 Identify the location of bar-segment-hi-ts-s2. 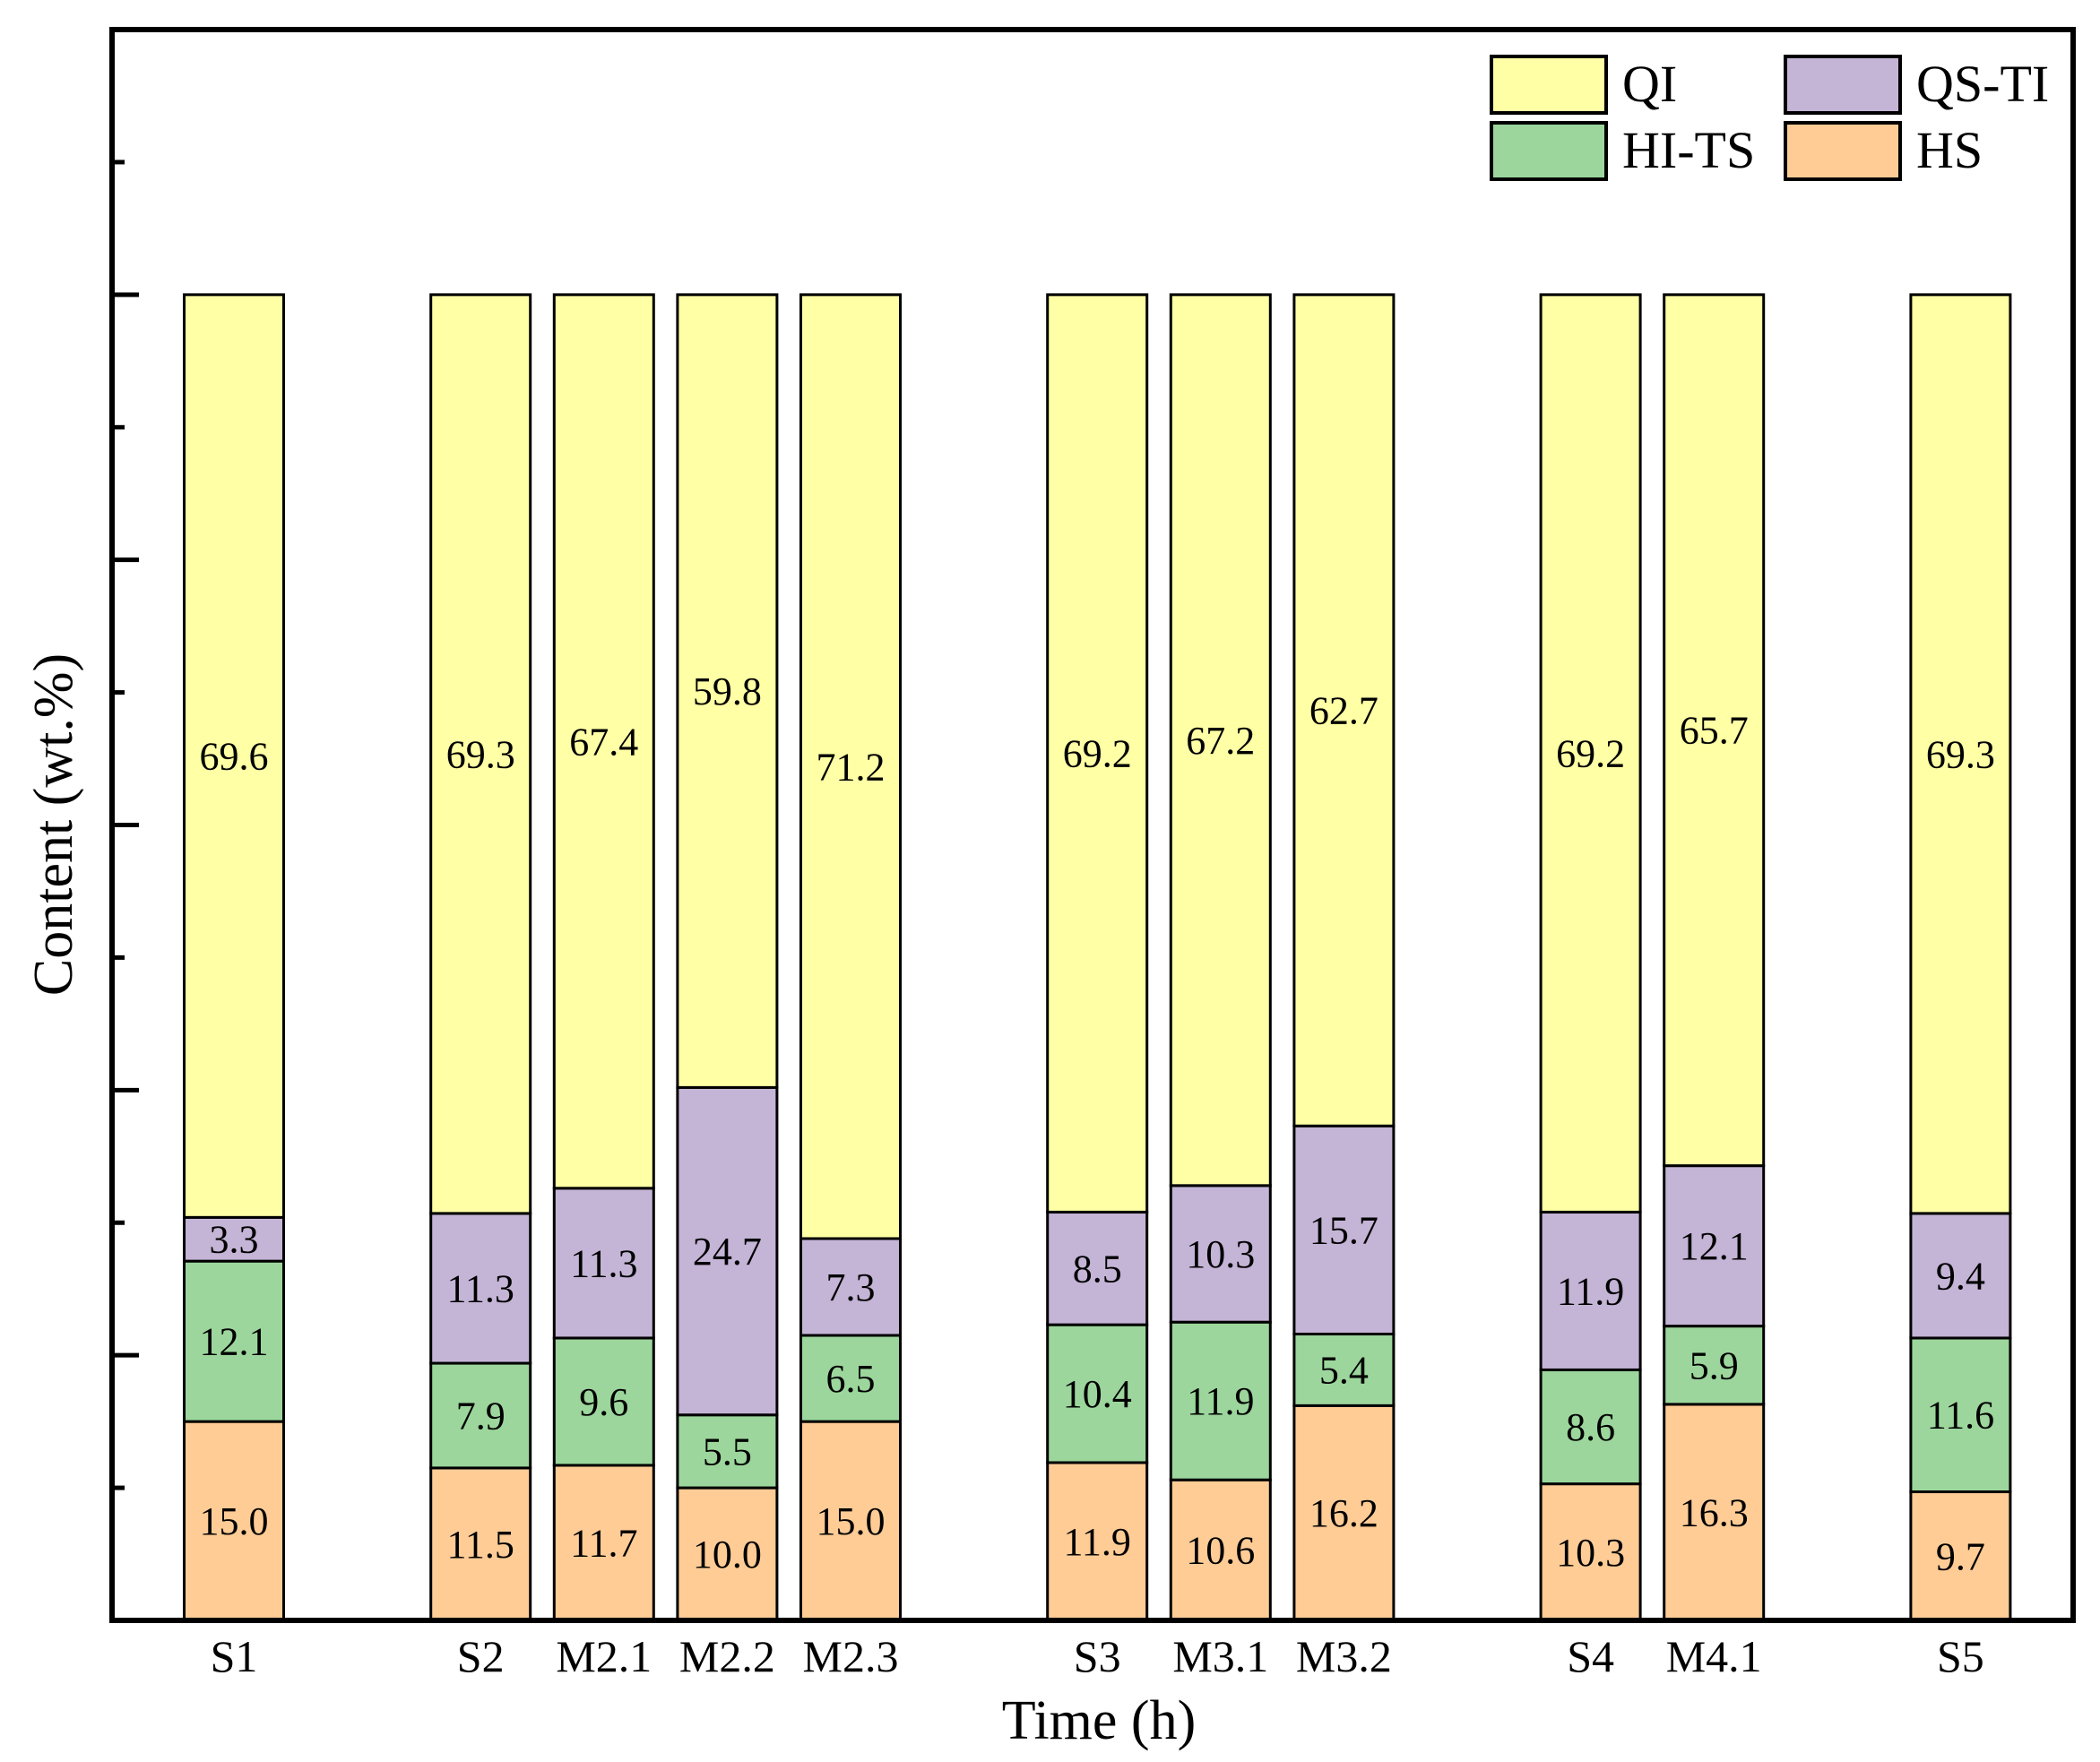
(480, 1415).